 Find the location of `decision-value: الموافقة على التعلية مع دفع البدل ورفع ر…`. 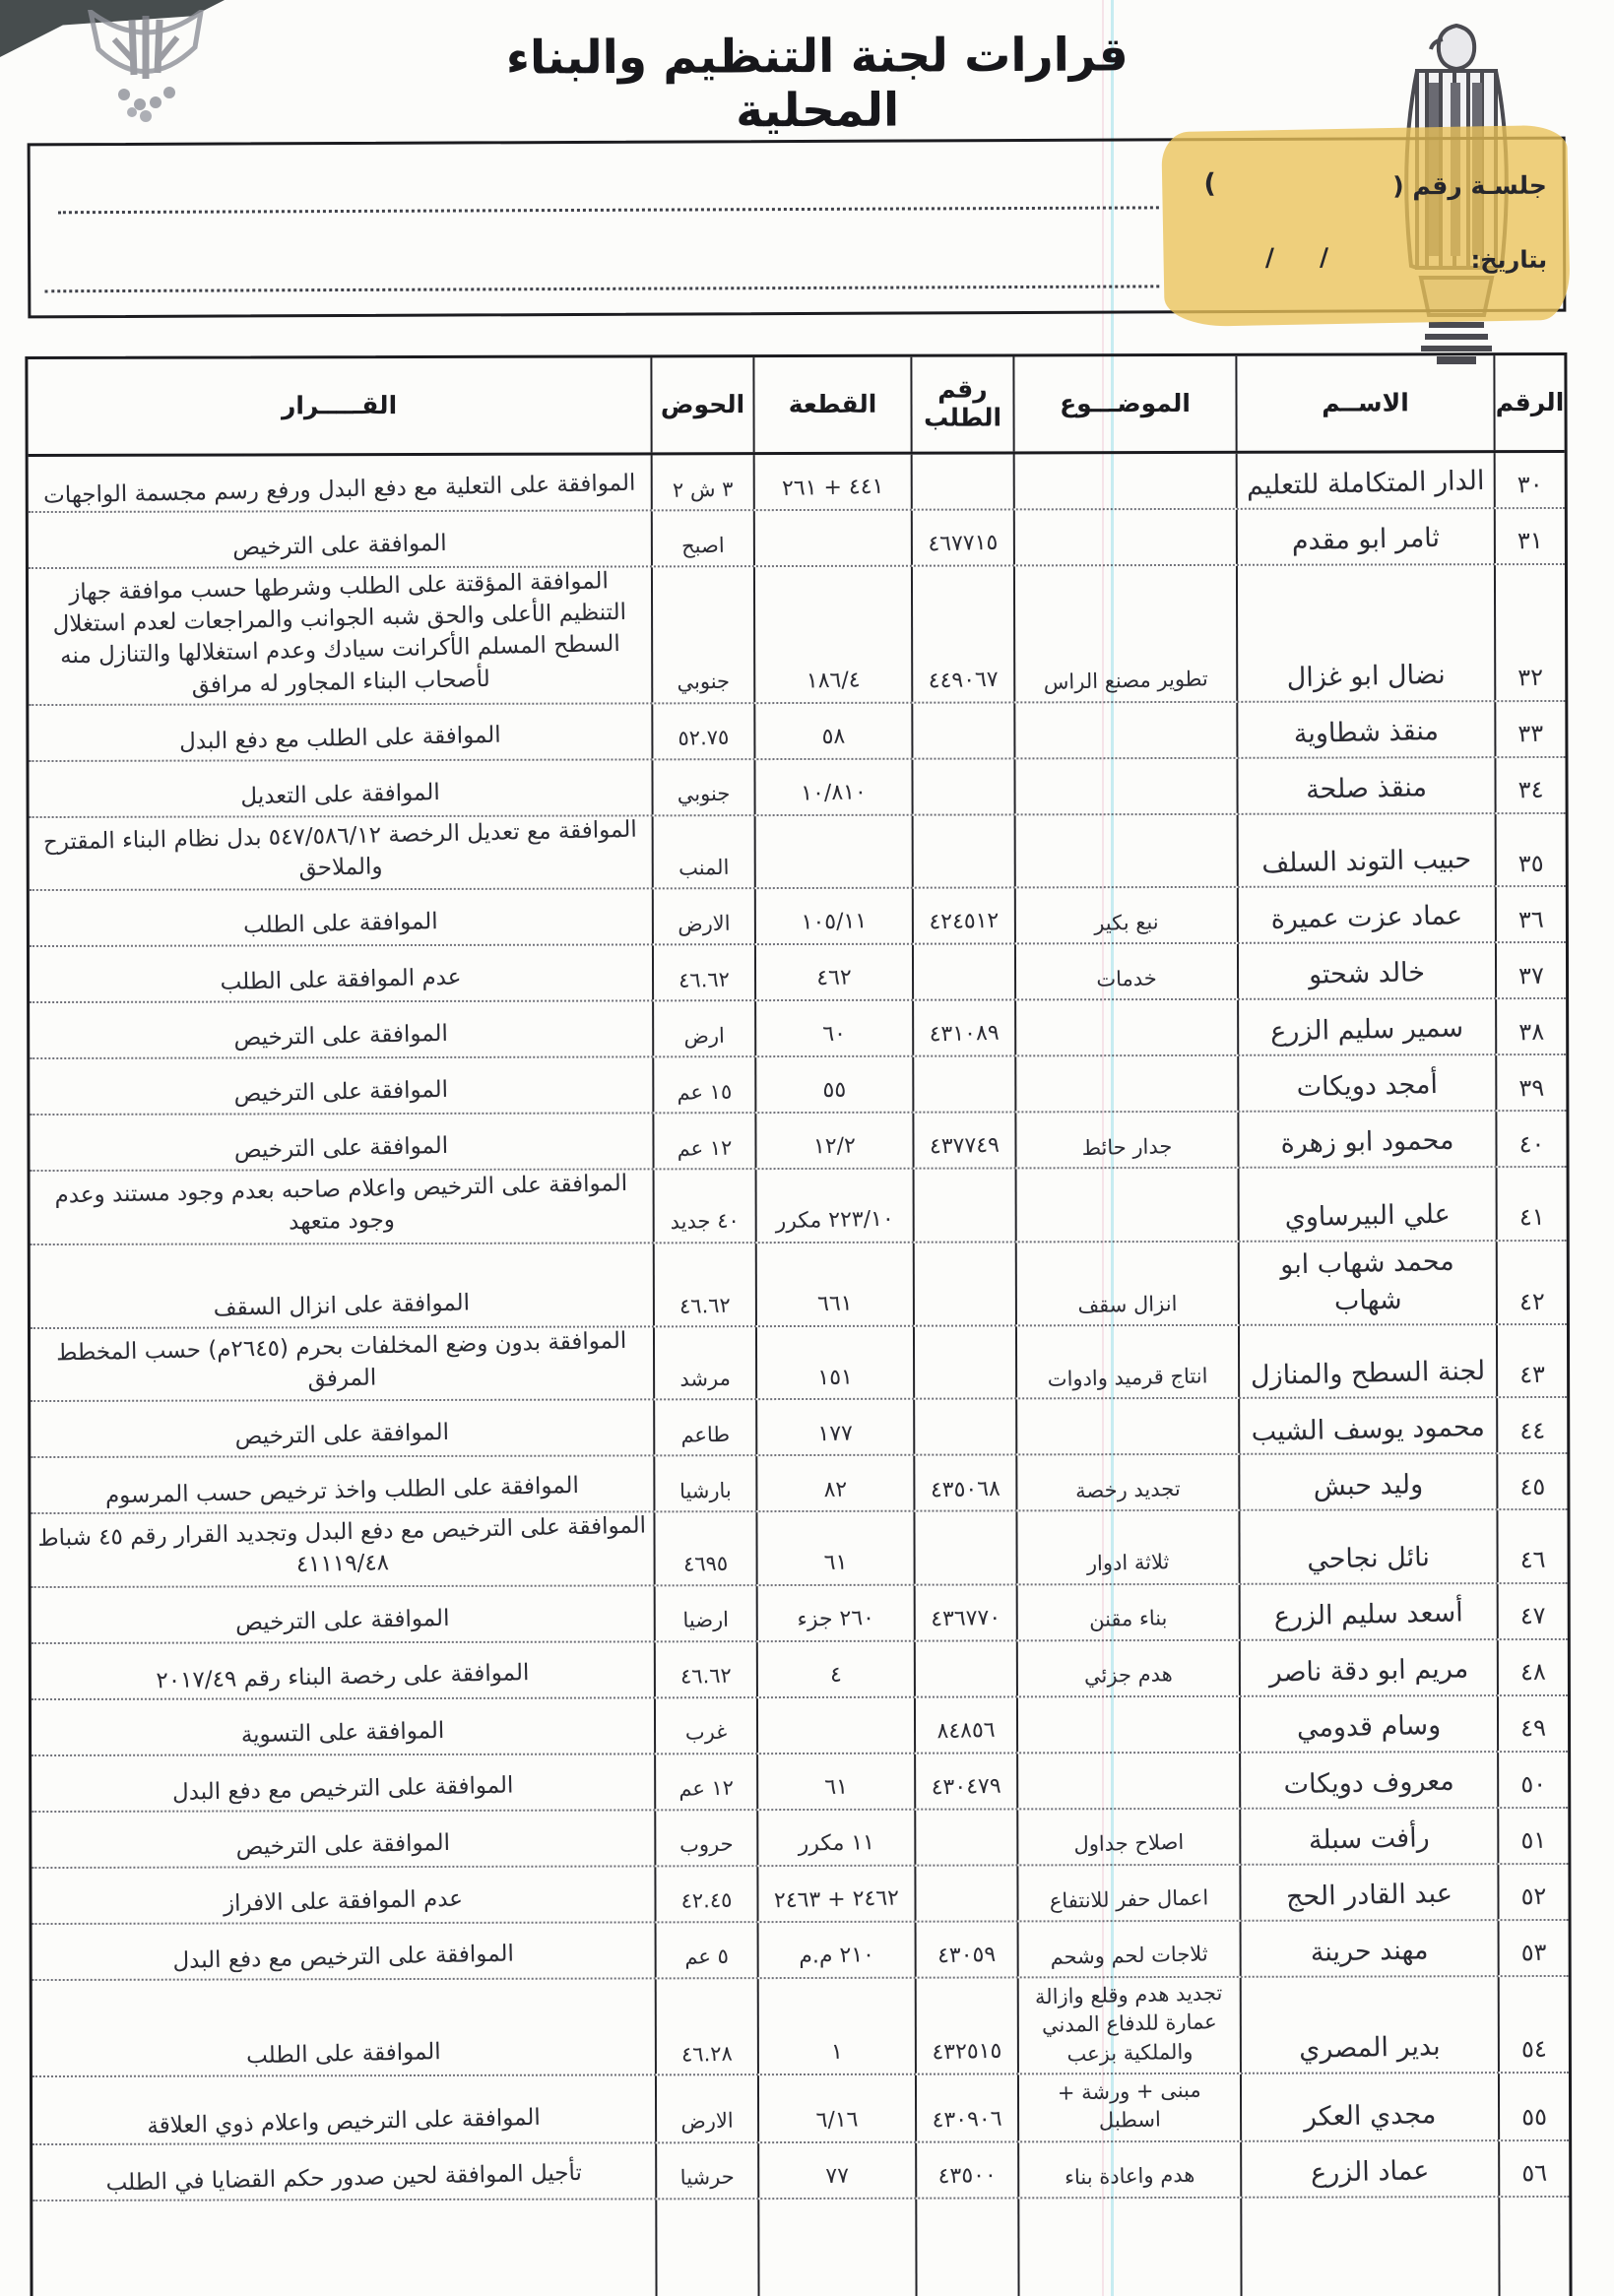

decision-value: الموافقة على التعلية مع دفع البدل ورفع ر… is located at coordinates (339, 489).